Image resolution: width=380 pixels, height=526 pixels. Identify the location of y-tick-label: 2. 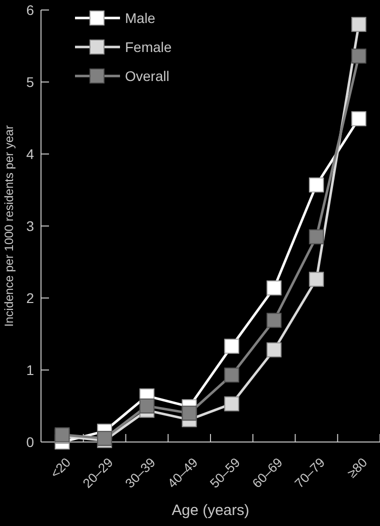
(30, 298).